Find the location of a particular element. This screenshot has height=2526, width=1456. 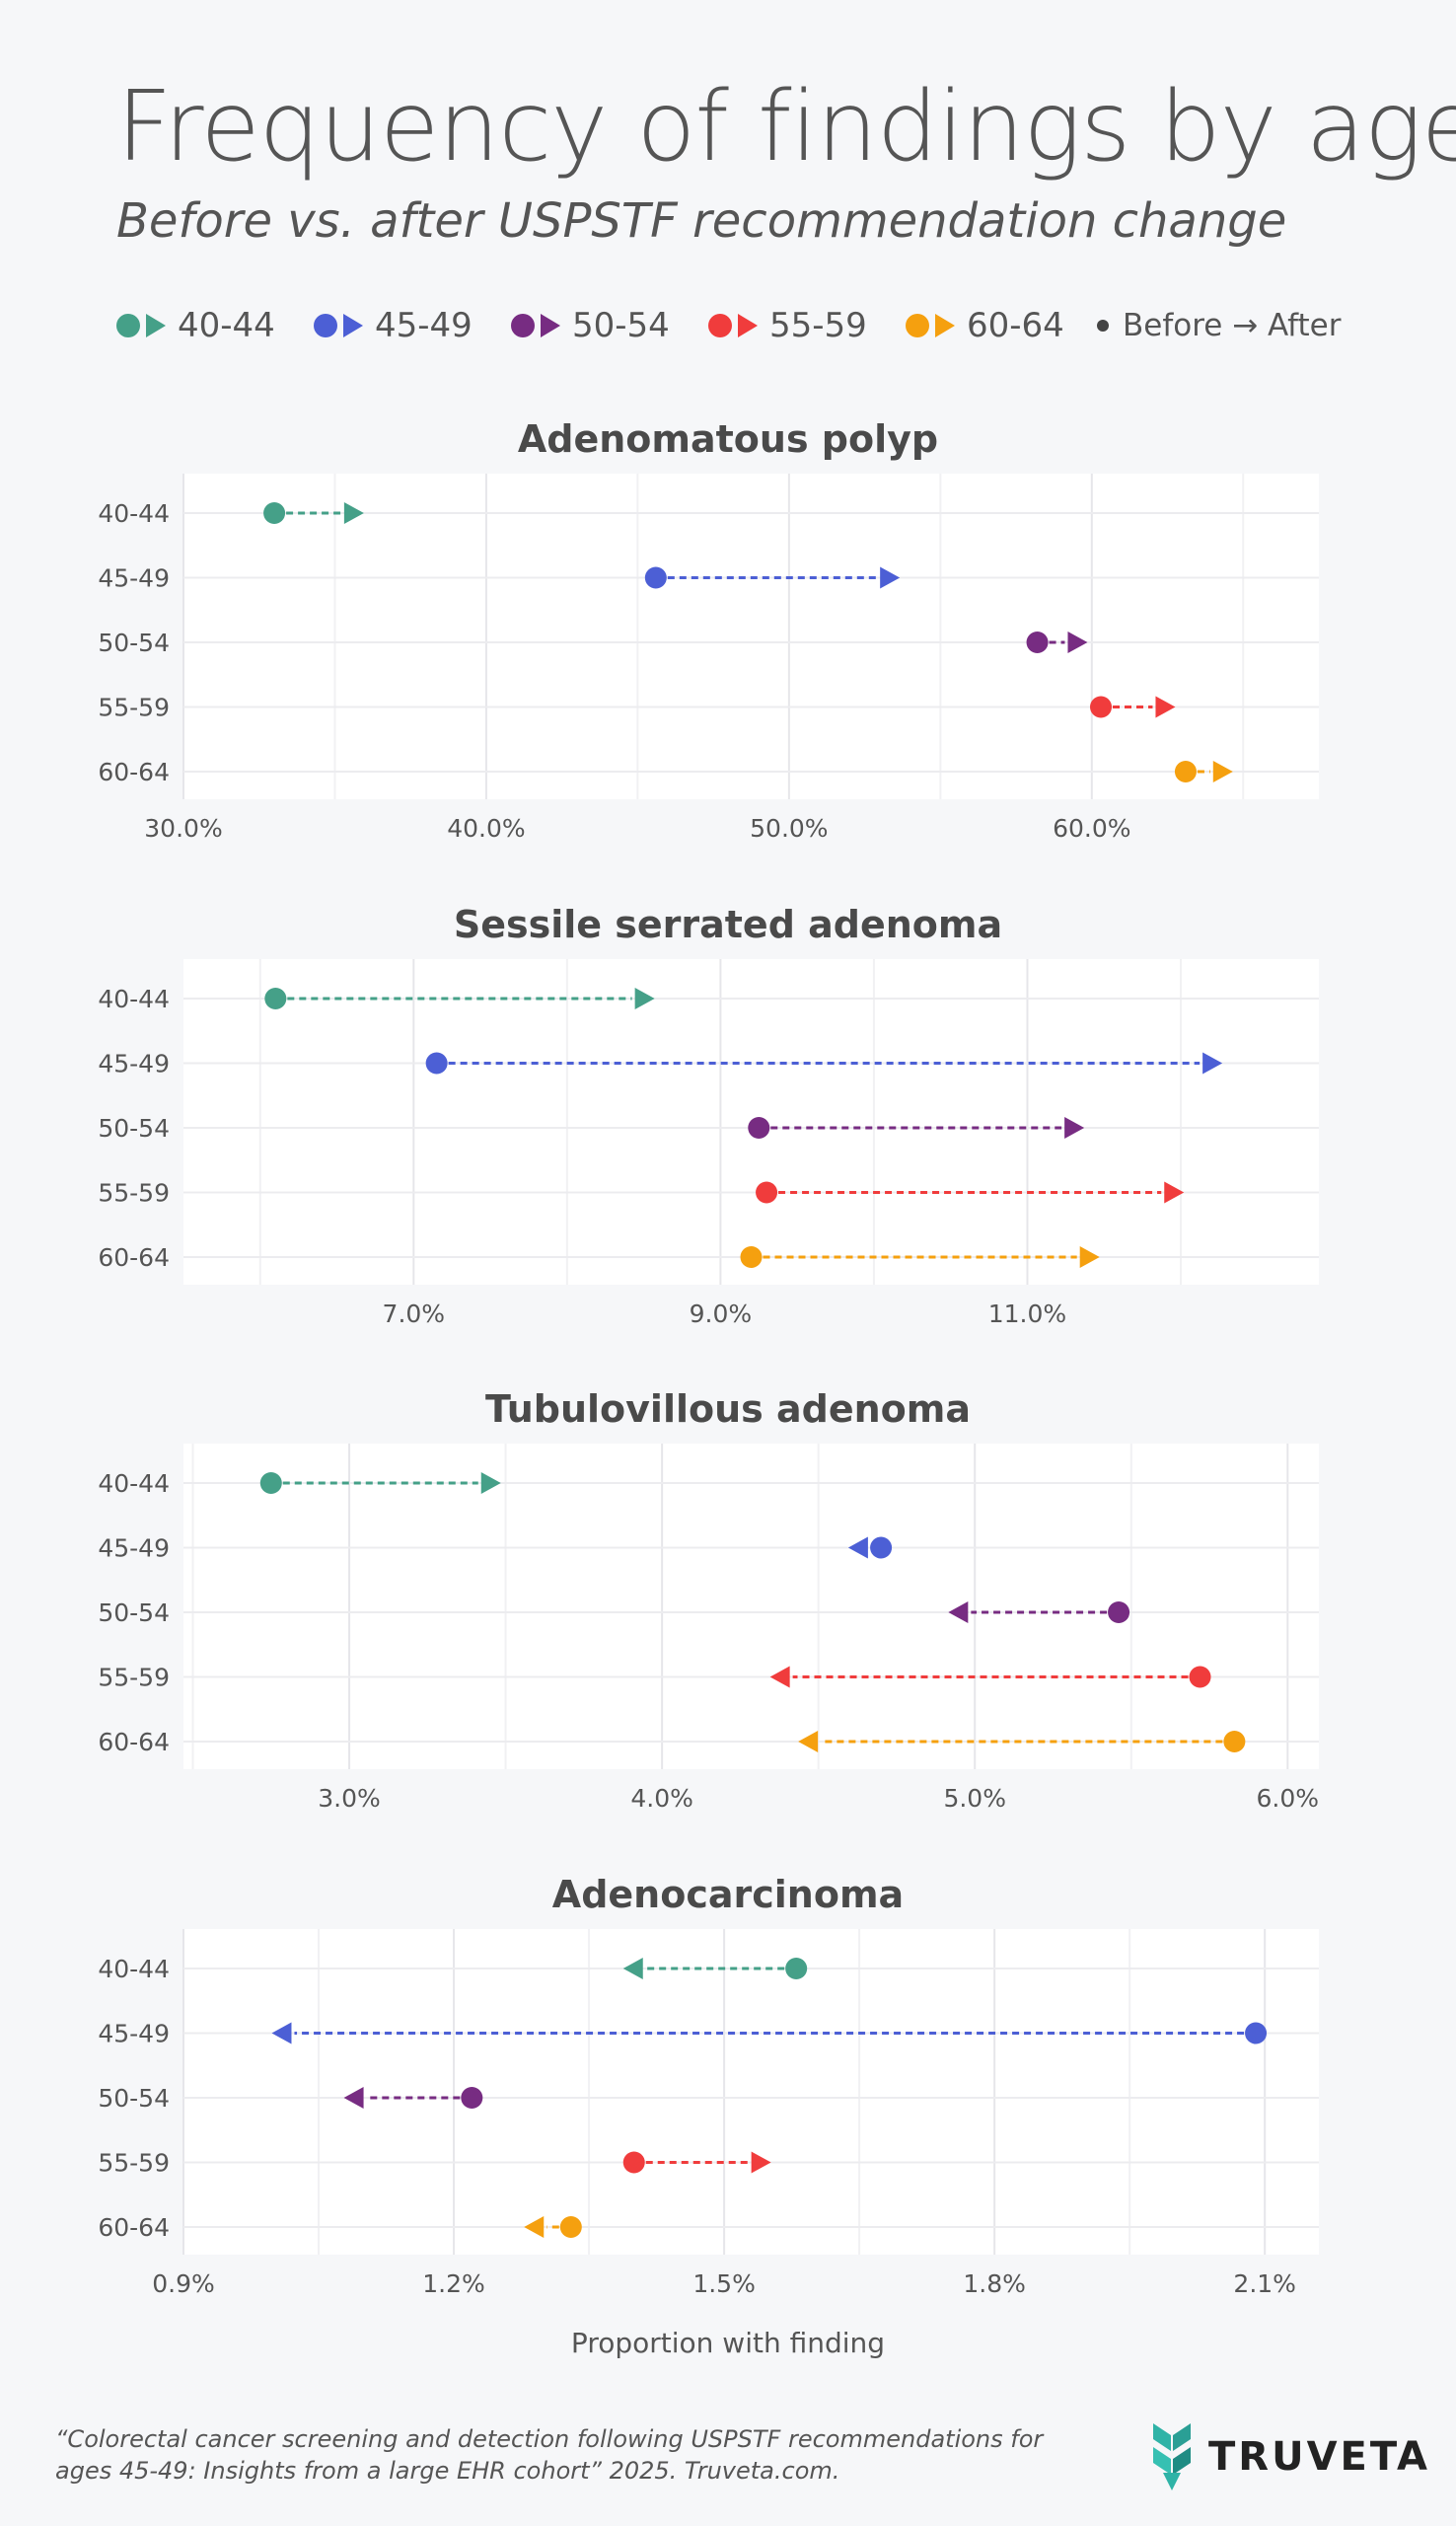

x-tick-label: 40.0% is located at coordinates (486, 828).